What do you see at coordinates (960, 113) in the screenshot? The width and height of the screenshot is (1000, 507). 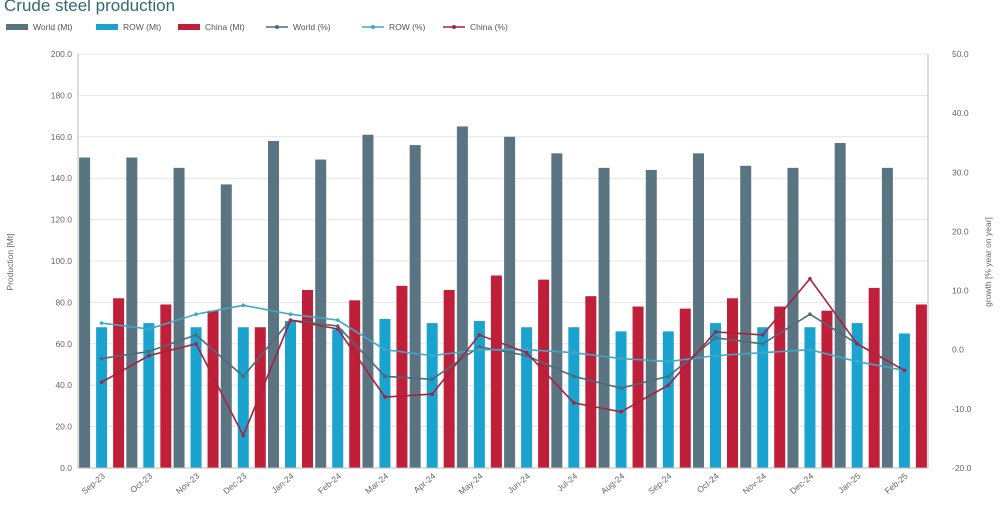 I see `y-tick-label-right: 40.0` at bounding box center [960, 113].